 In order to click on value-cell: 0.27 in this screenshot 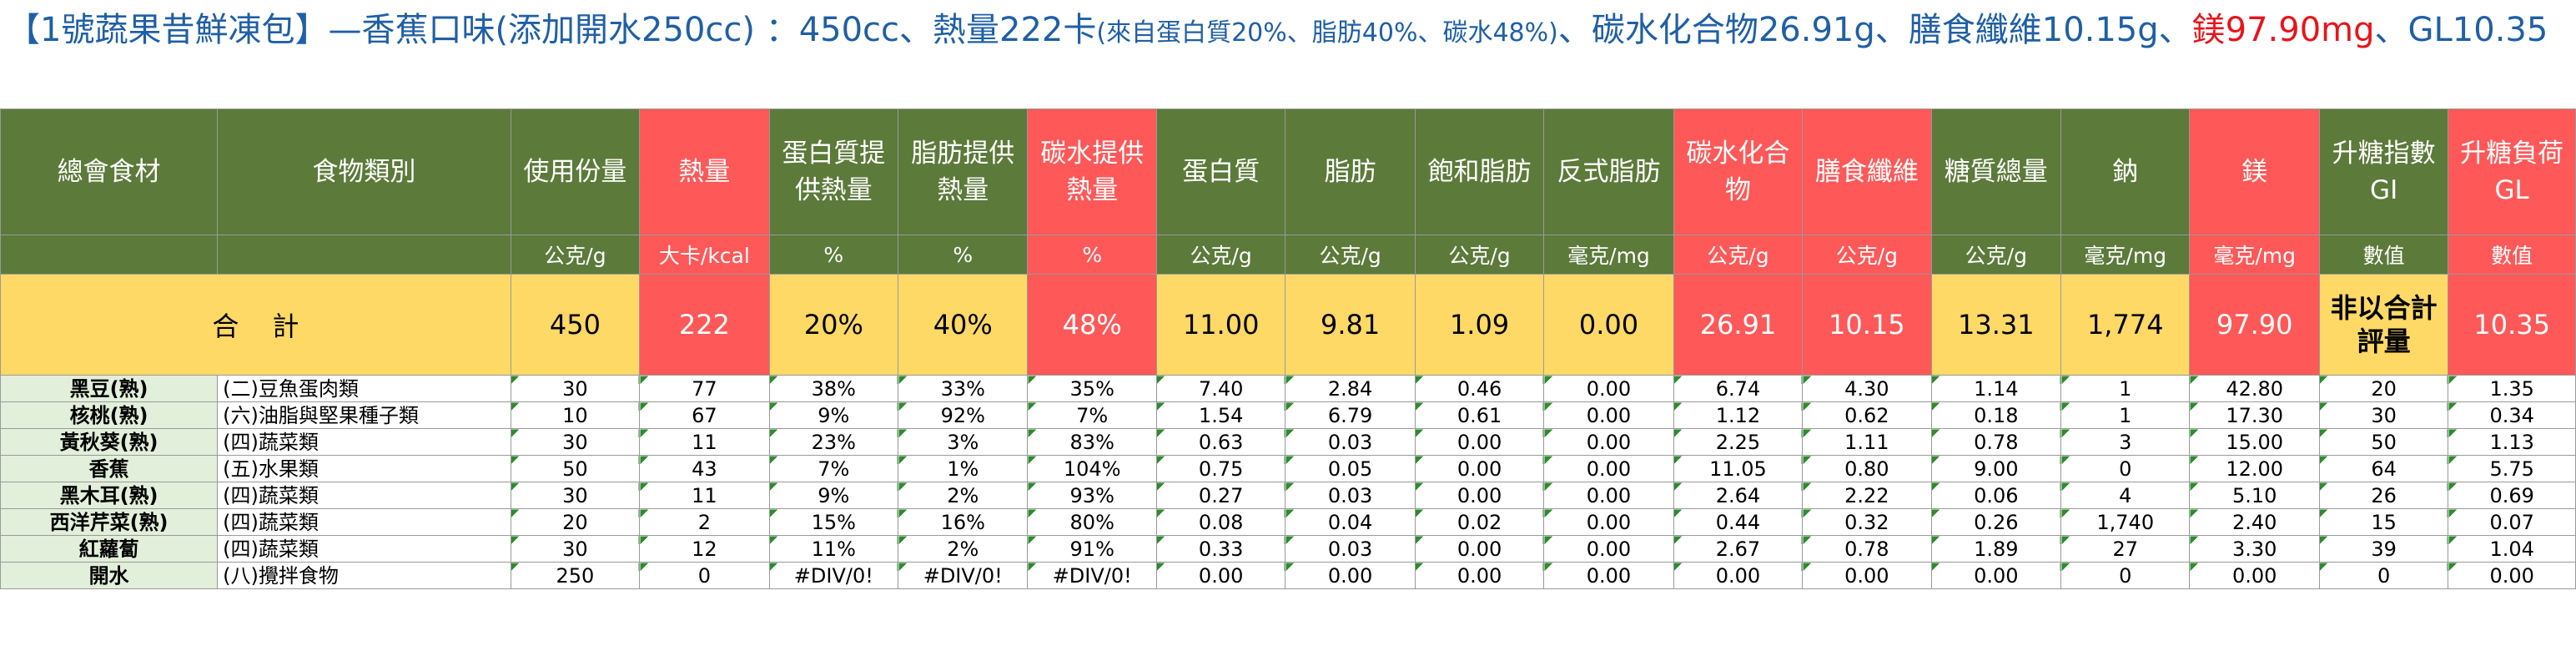, I will do `click(1220, 495)`.